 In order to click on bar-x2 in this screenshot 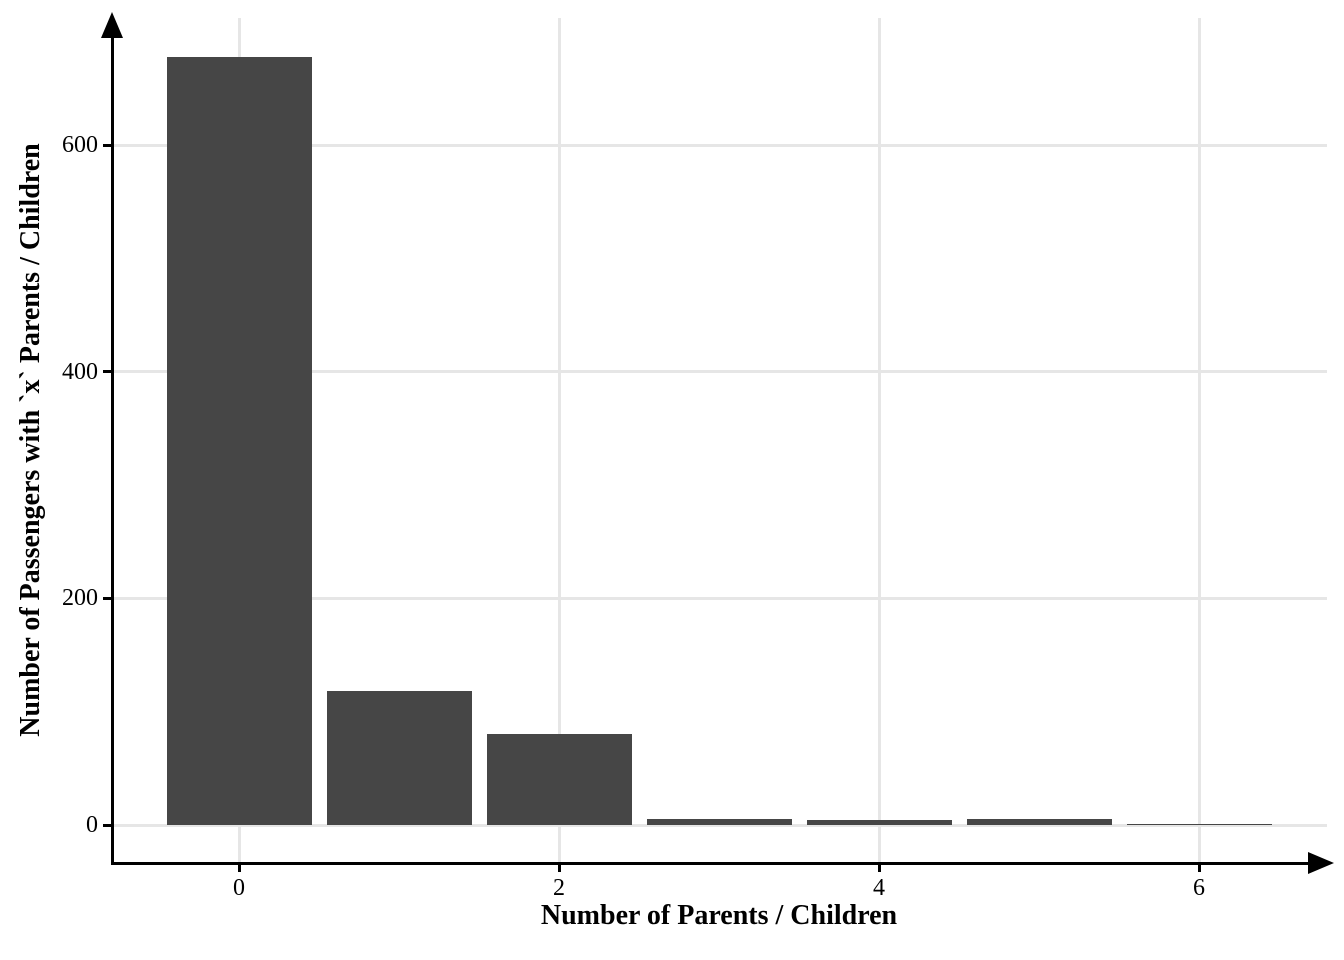, I will do `click(559, 779)`.